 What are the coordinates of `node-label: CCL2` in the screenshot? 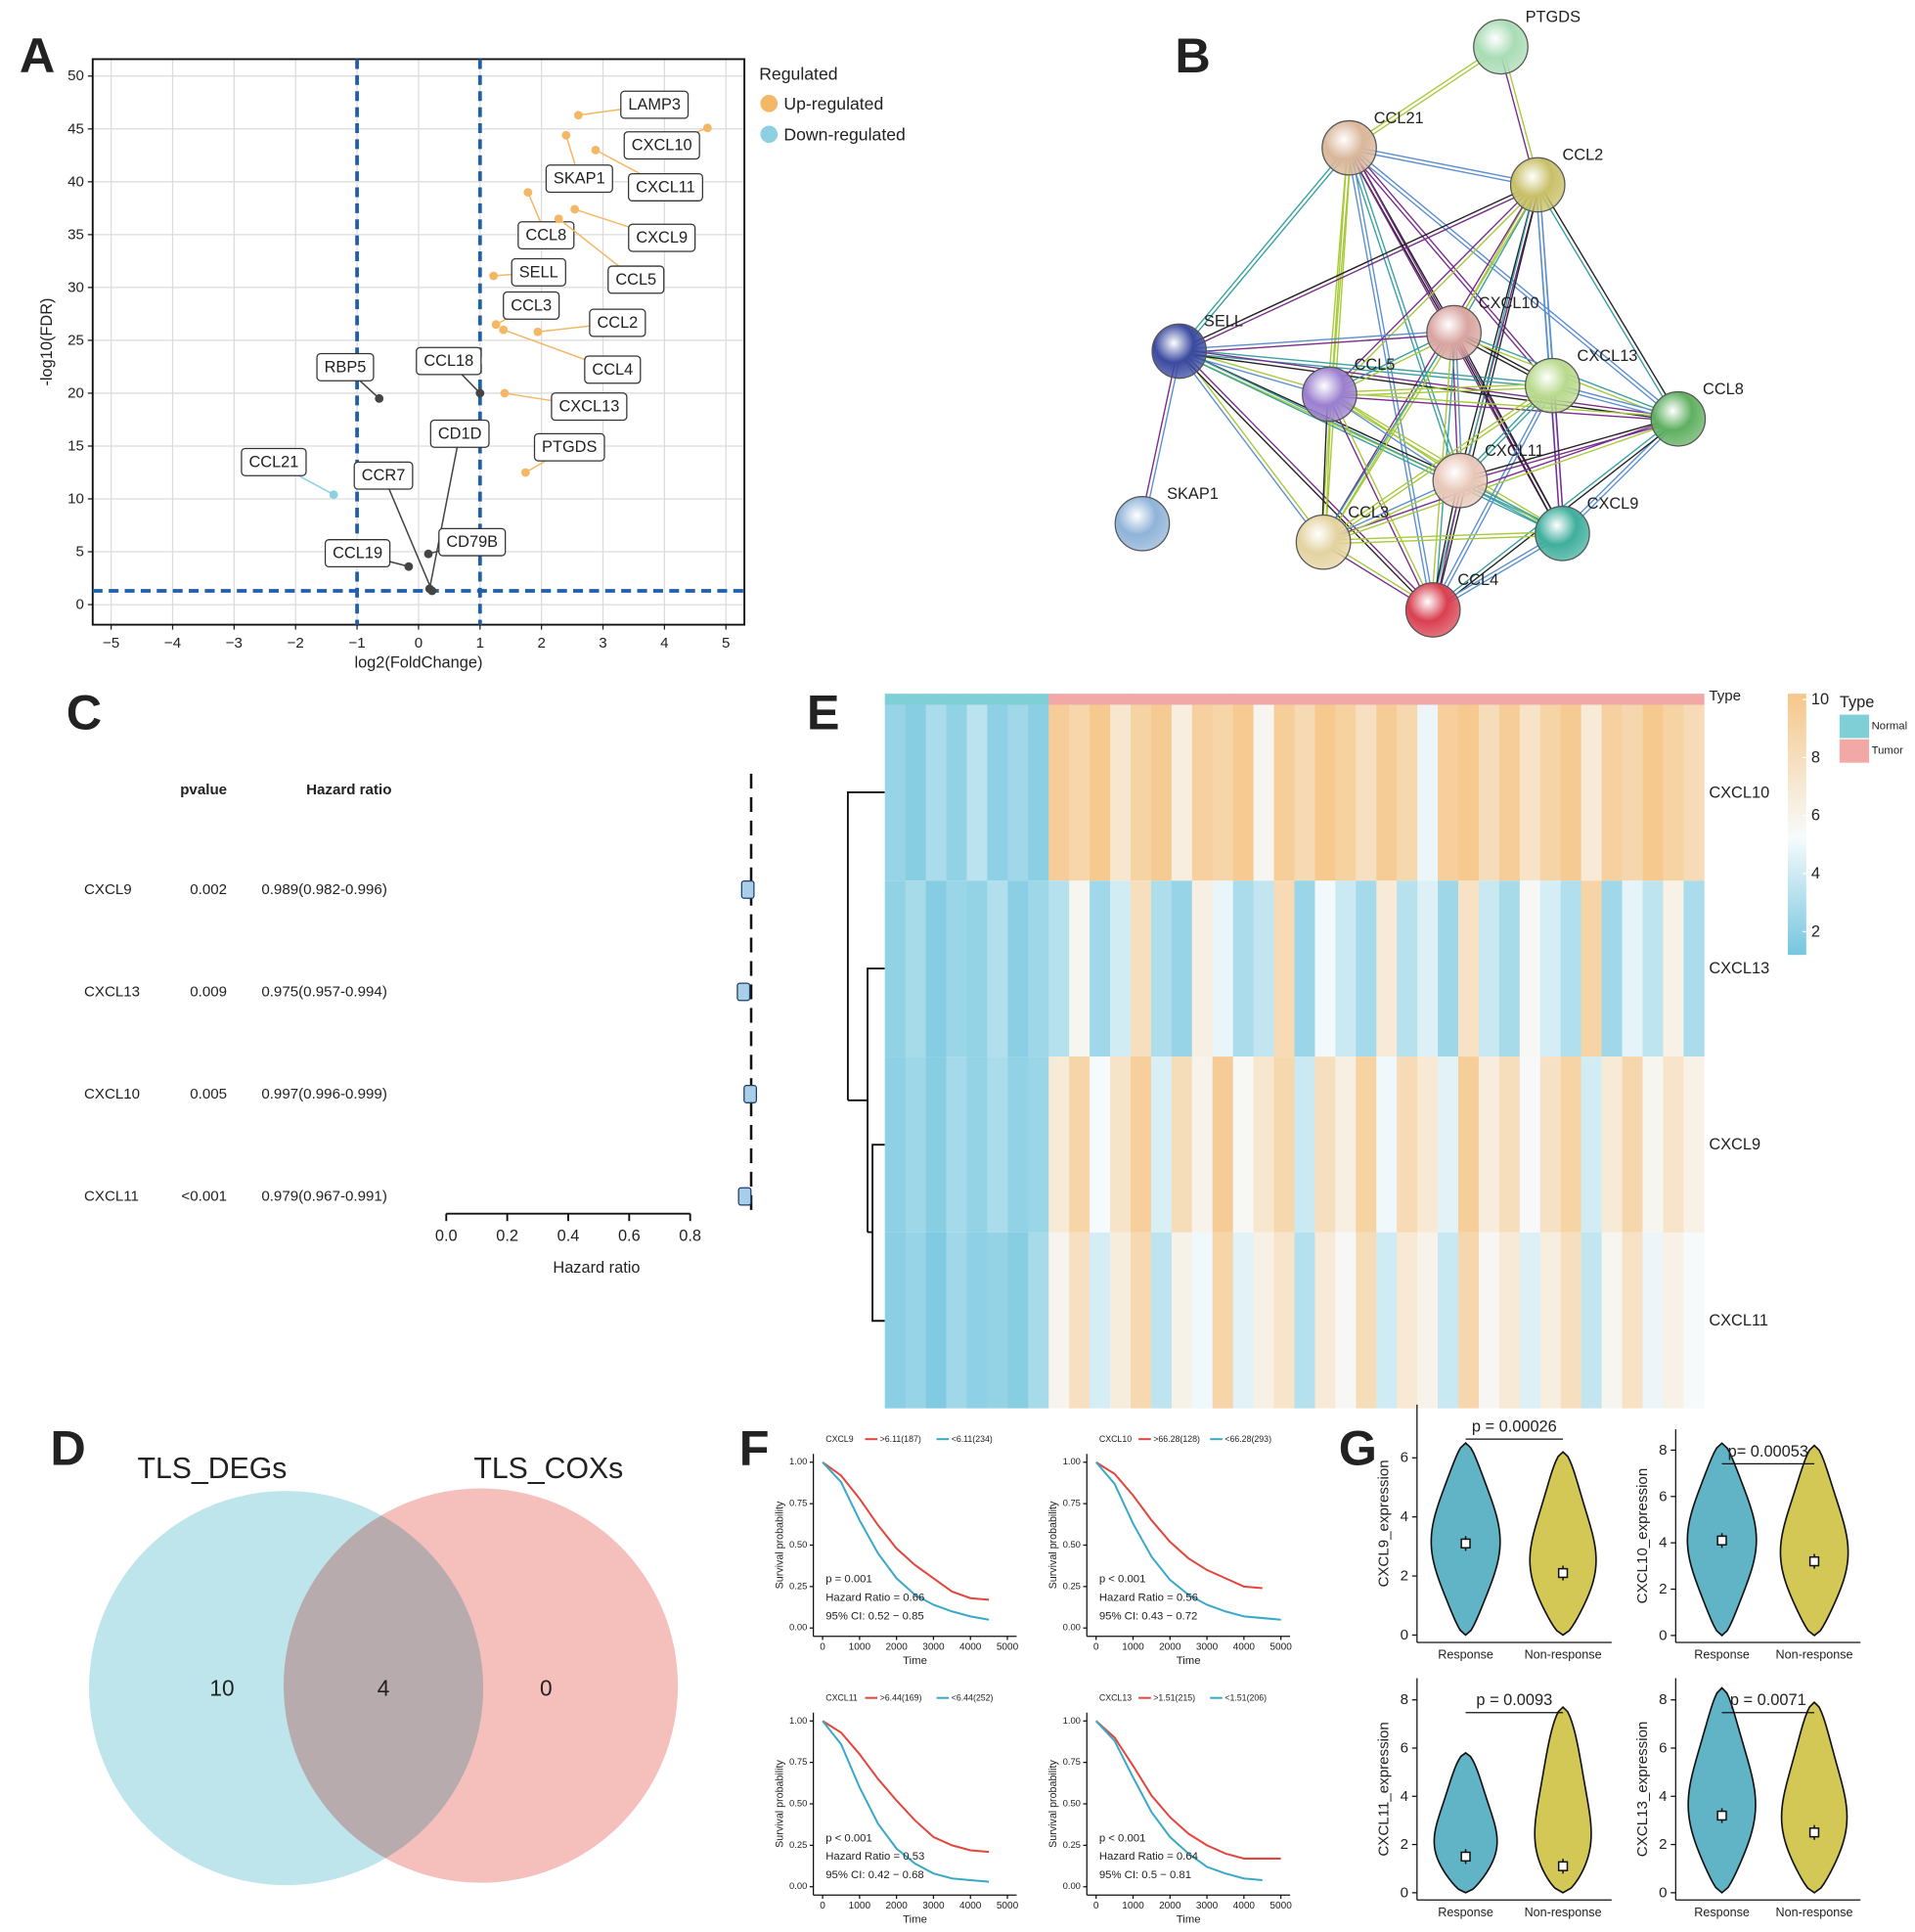 It's located at (1582, 155).